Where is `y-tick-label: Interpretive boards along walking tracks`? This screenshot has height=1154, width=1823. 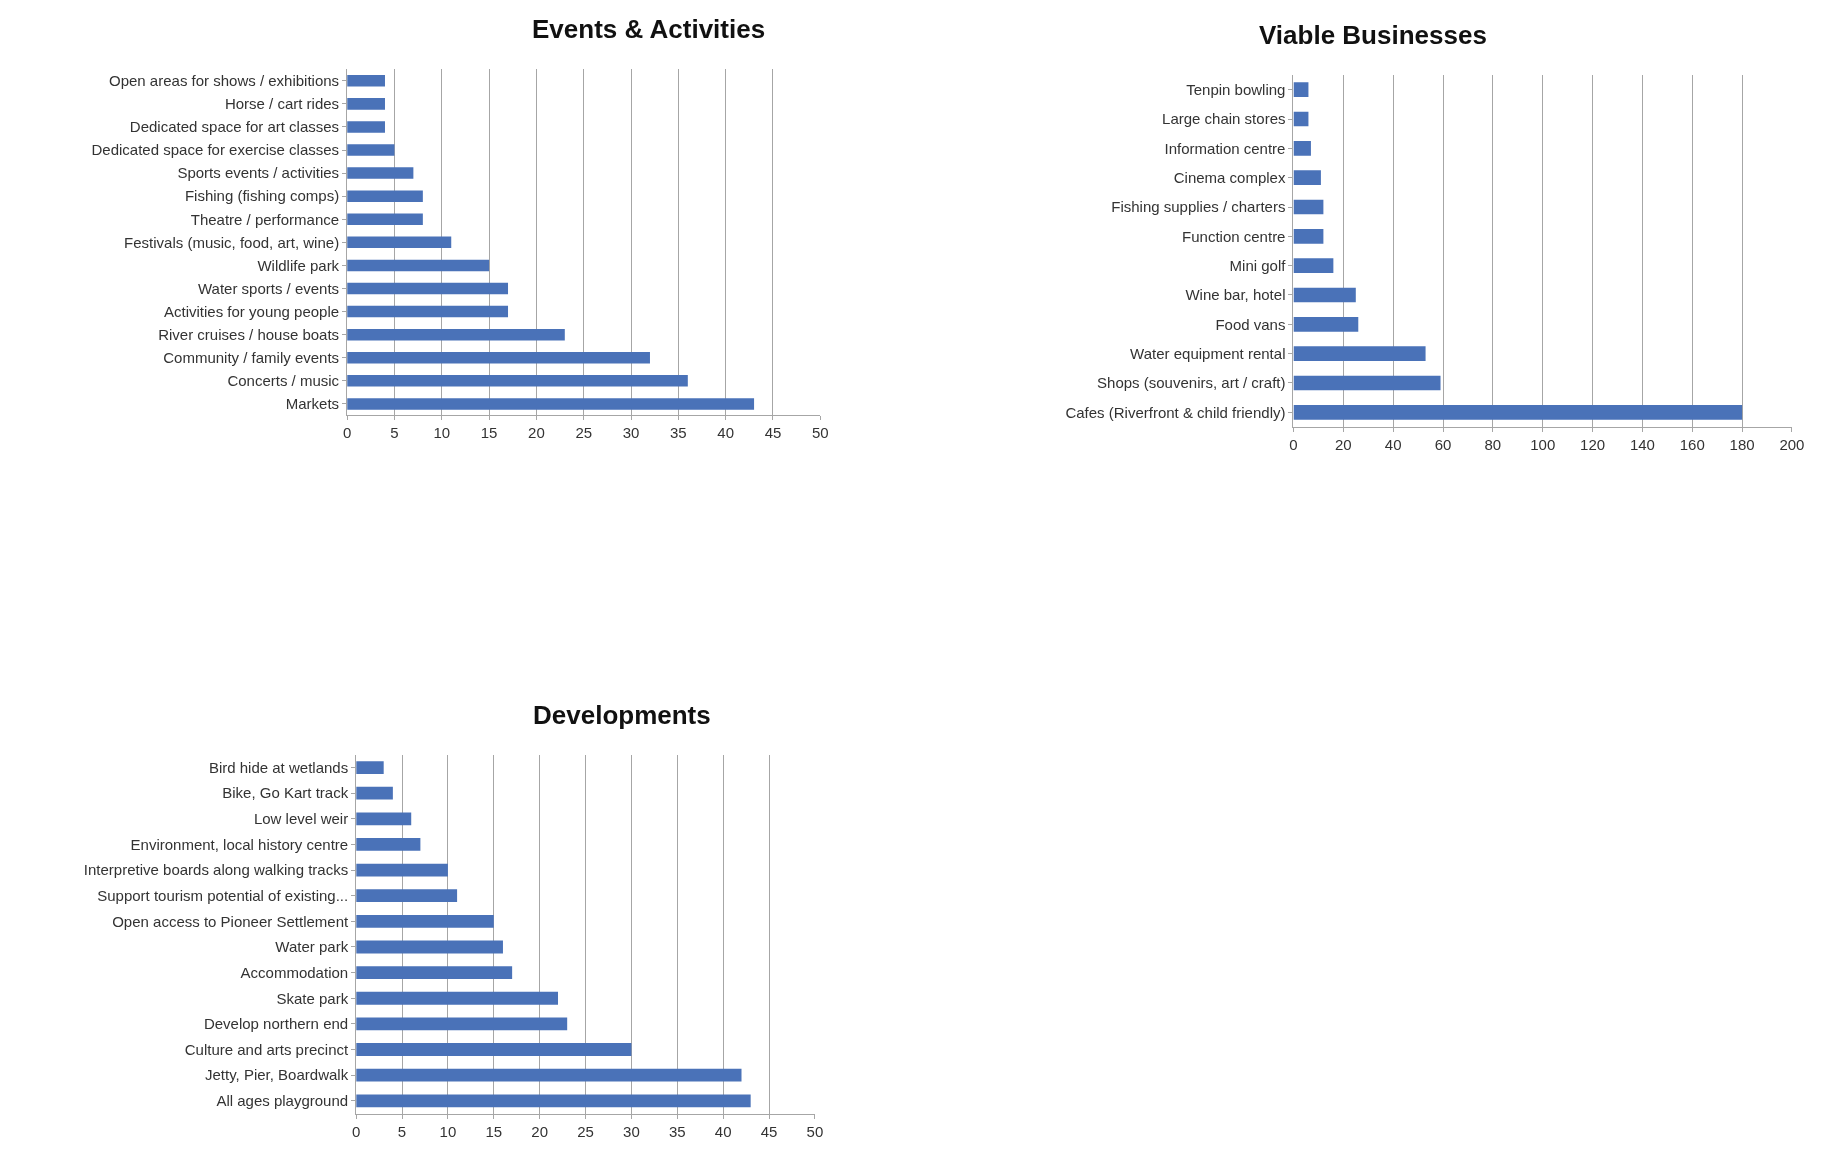
y-tick-label: Interpretive boards along walking tracks is located at coordinates (216, 870).